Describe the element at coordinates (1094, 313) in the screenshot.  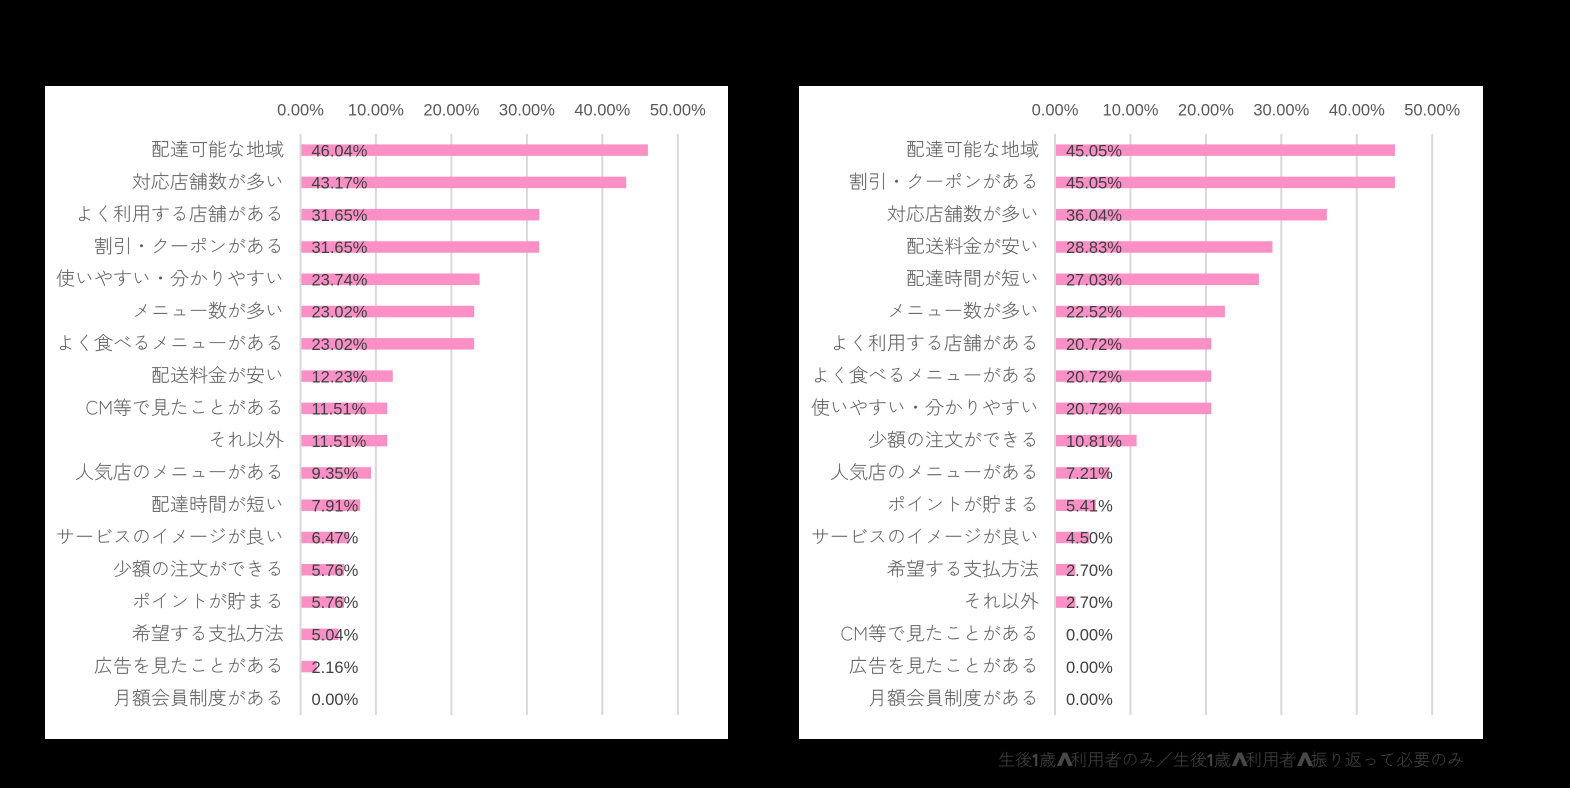
I see `svg-text: 22.52%` at that location.